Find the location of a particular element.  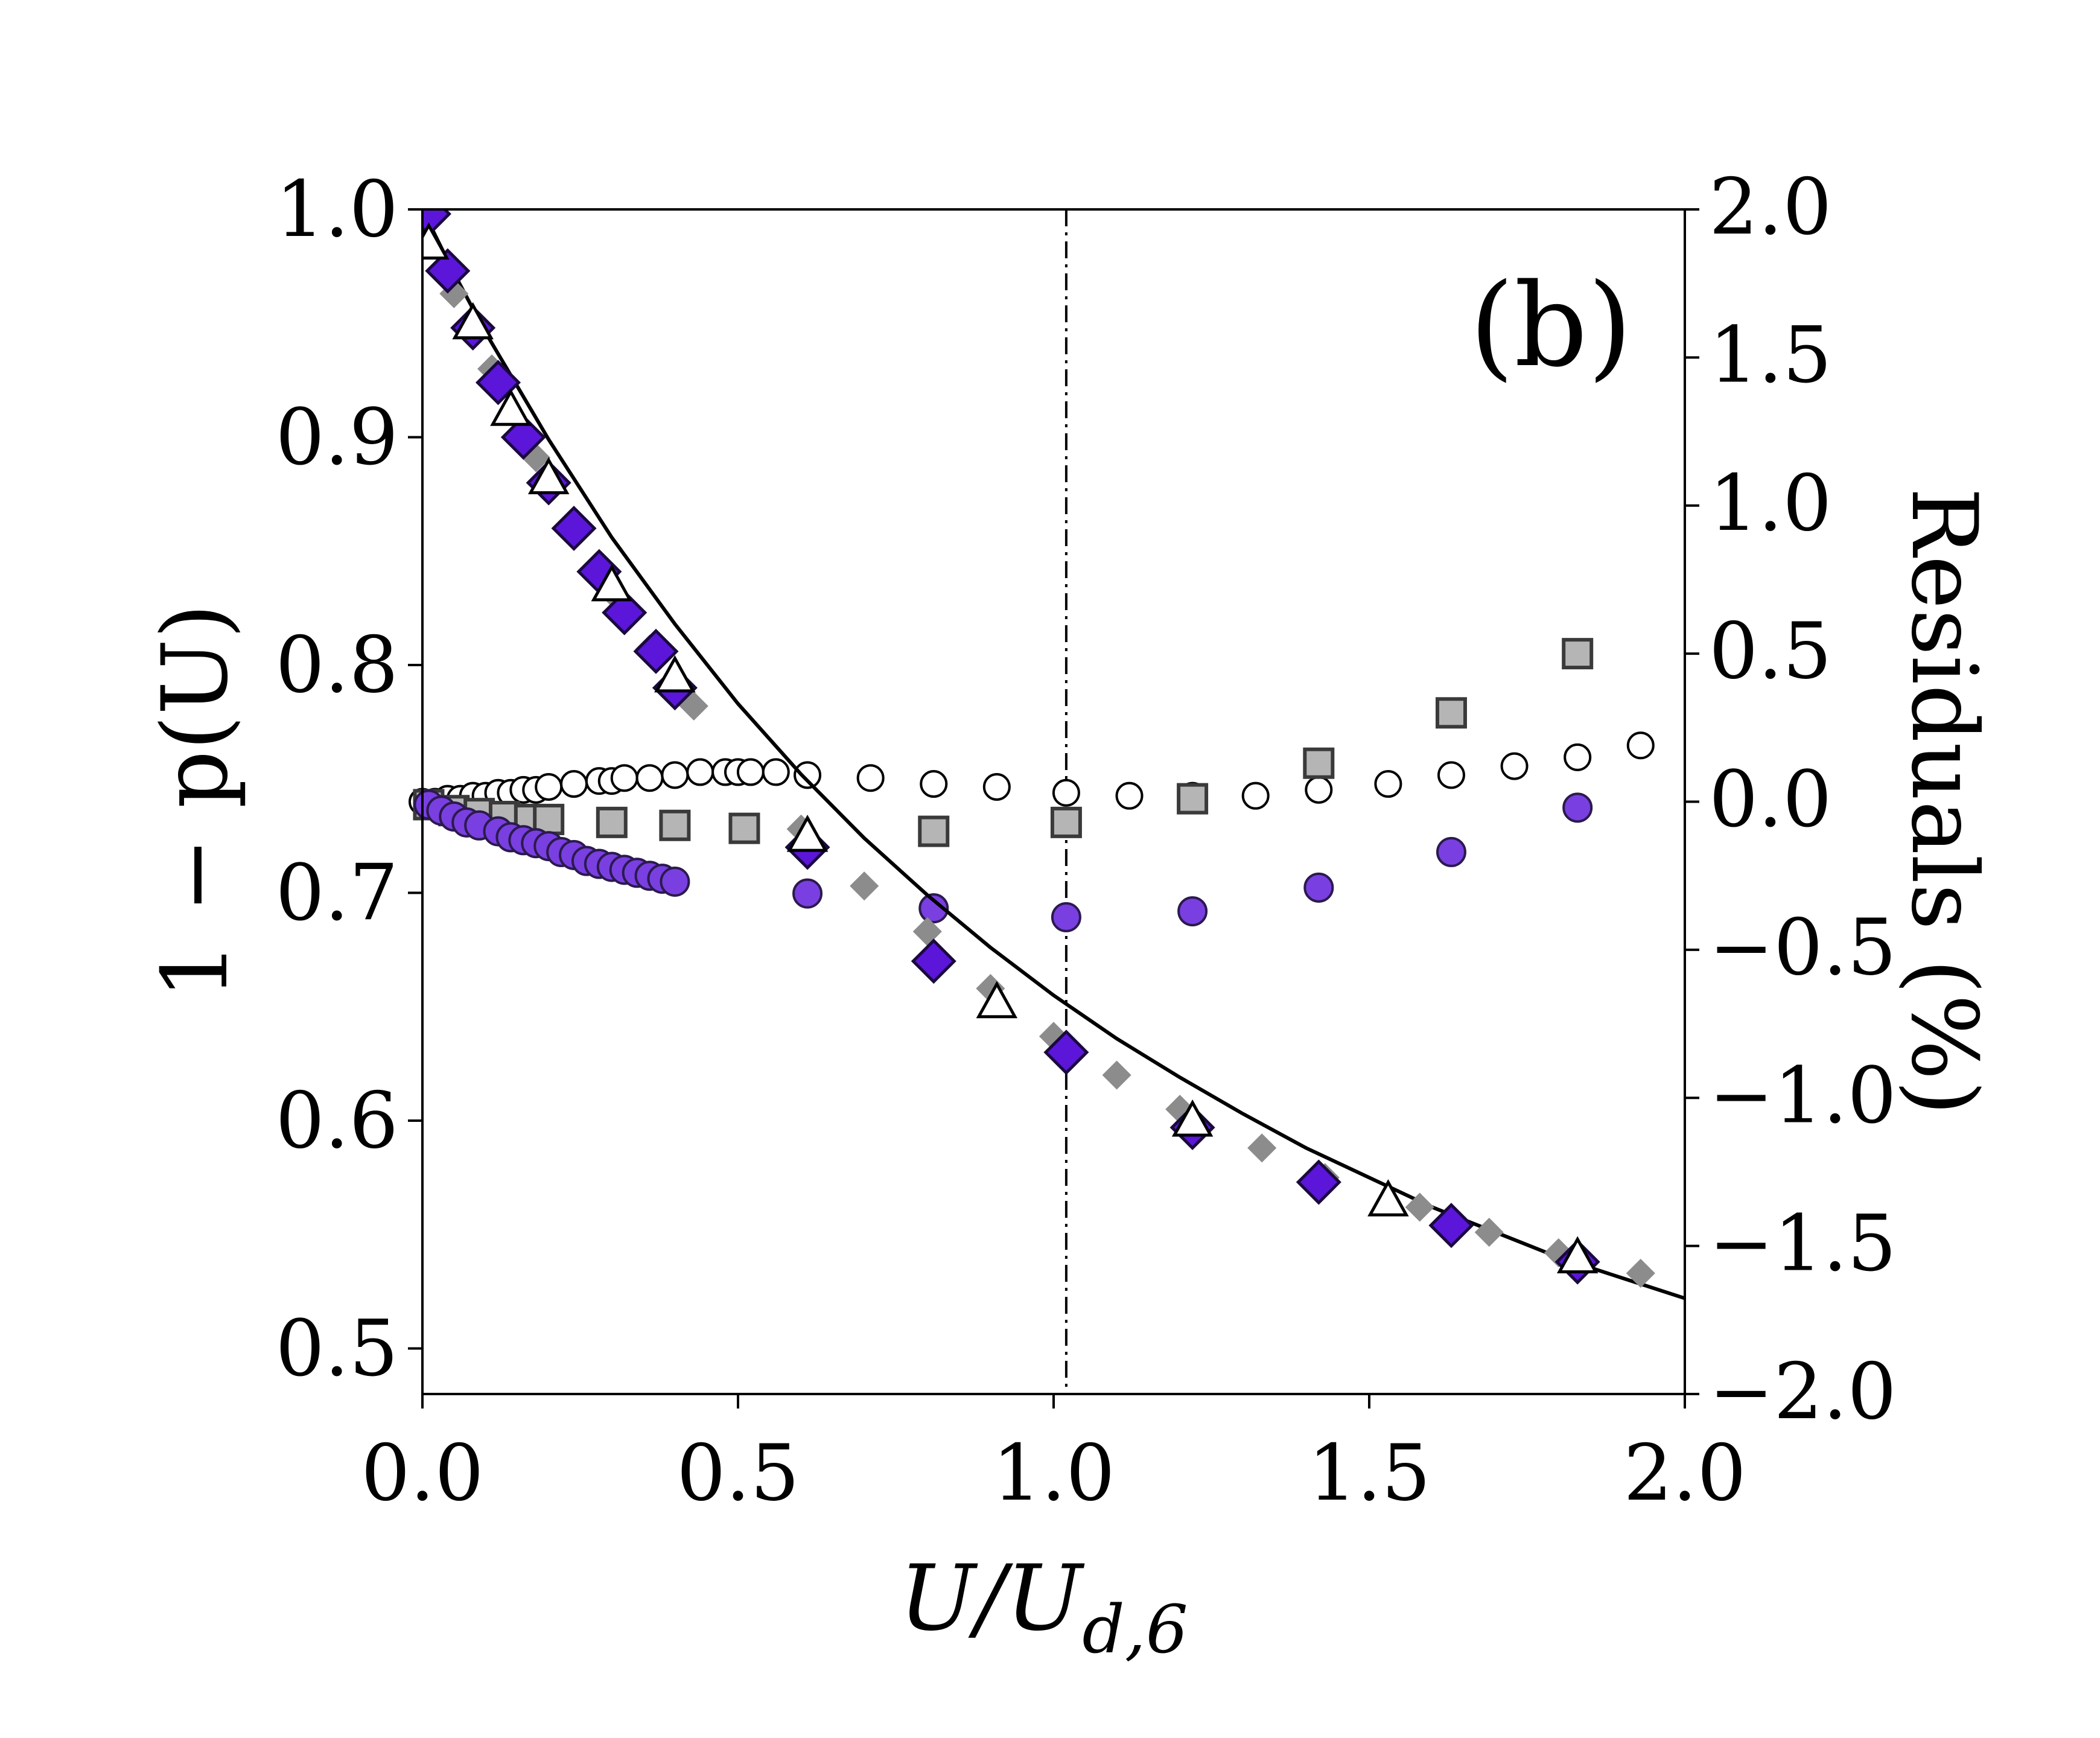

x-axis-title: U/Ud,6 is located at coordinates (1043, 1607).